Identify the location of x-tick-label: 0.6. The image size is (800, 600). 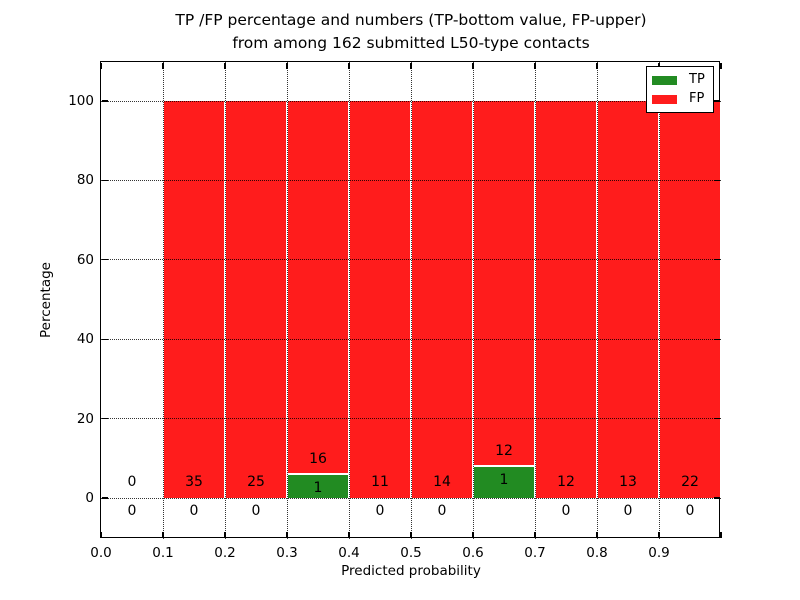
(473, 553).